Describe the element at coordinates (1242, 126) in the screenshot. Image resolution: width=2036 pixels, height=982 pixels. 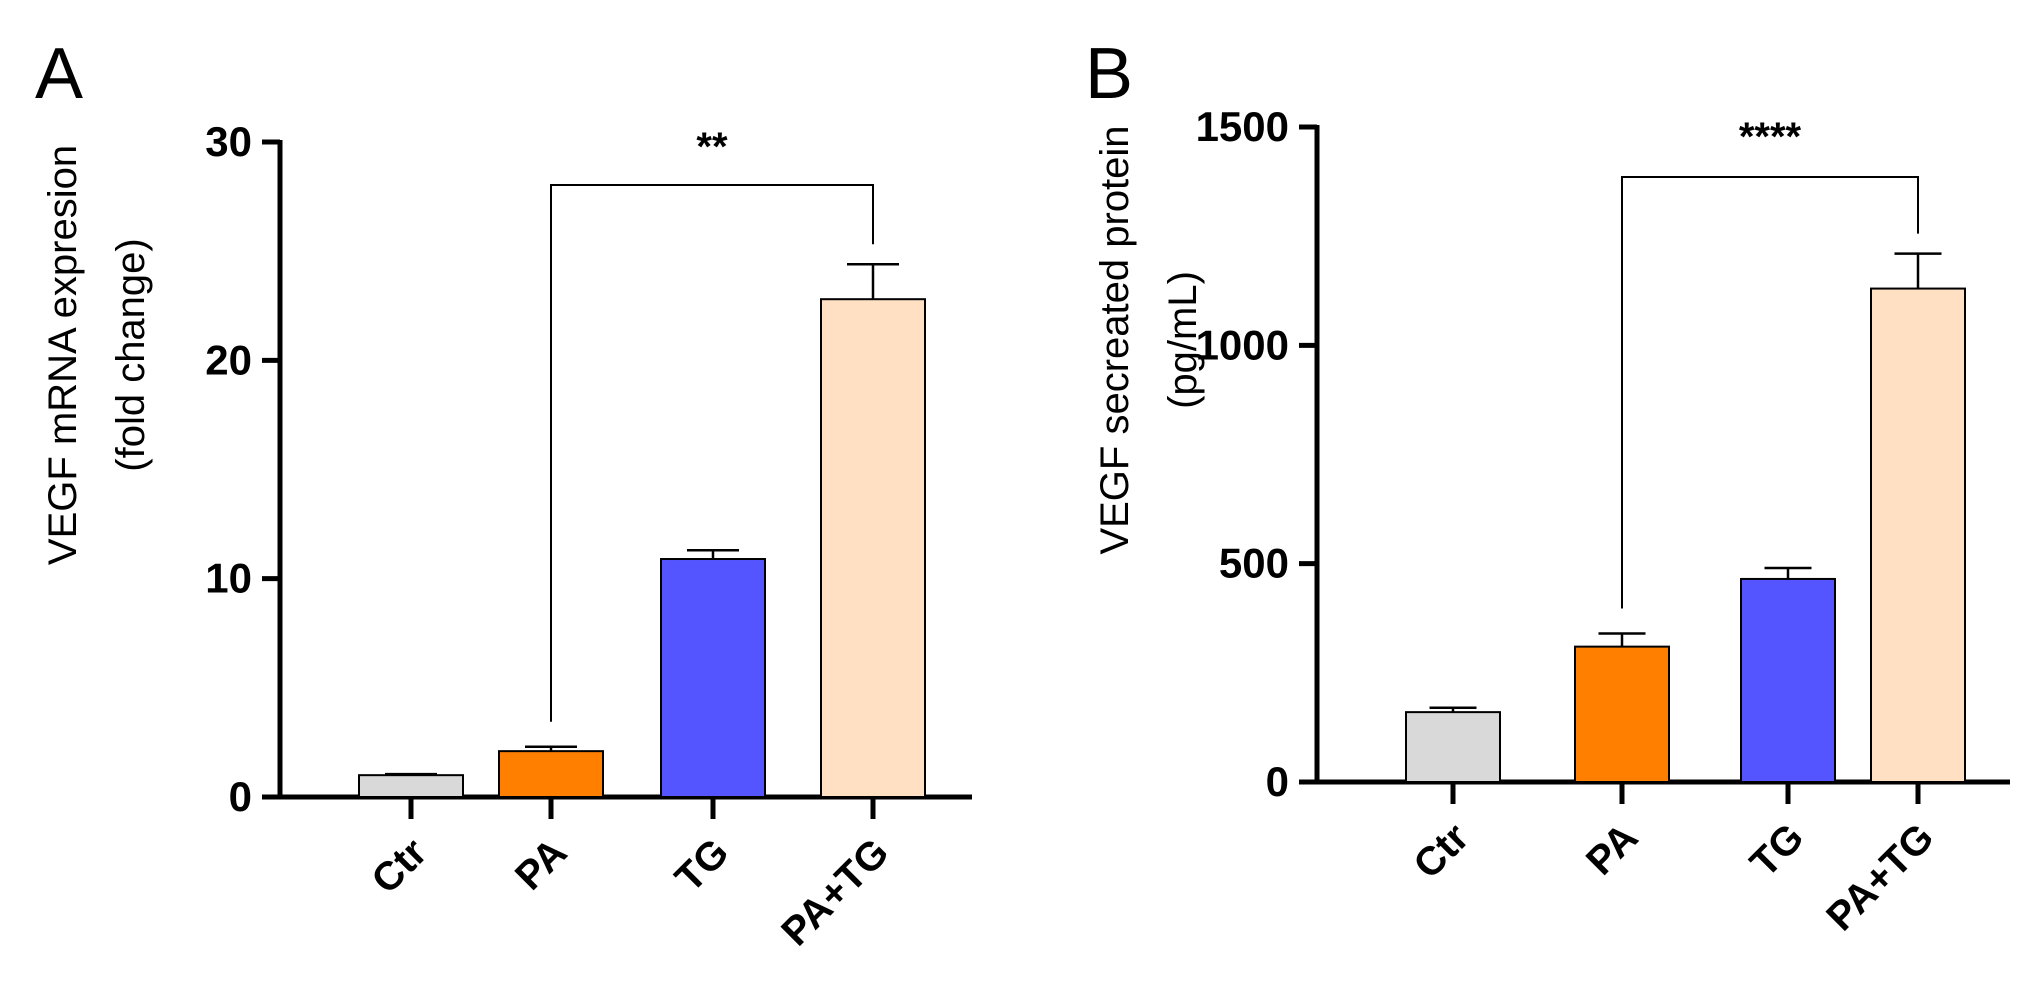
I see `panel-b-ytick-label-3: 1500` at that location.